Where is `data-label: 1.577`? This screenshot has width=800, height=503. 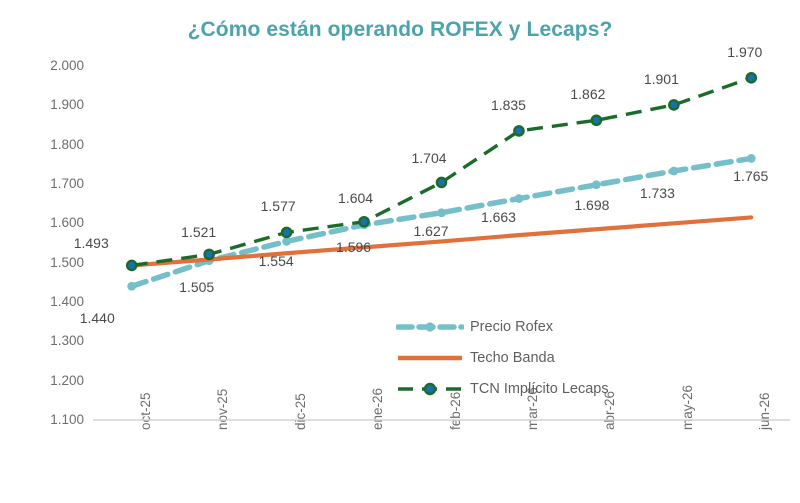
data-label: 1.577 is located at coordinates (278, 206).